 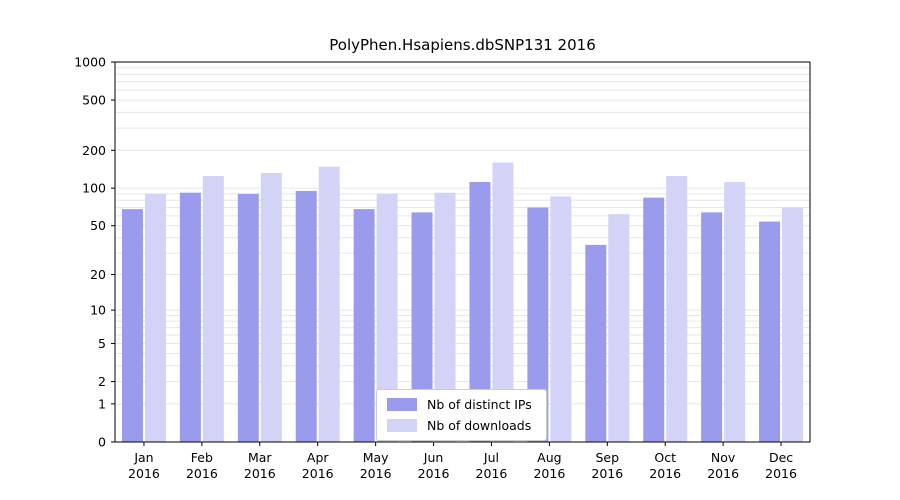 What do you see at coordinates (143, 457) in the screenshot?
I see `x-tick-month-label: Jan` at bounding box center [143, 457].